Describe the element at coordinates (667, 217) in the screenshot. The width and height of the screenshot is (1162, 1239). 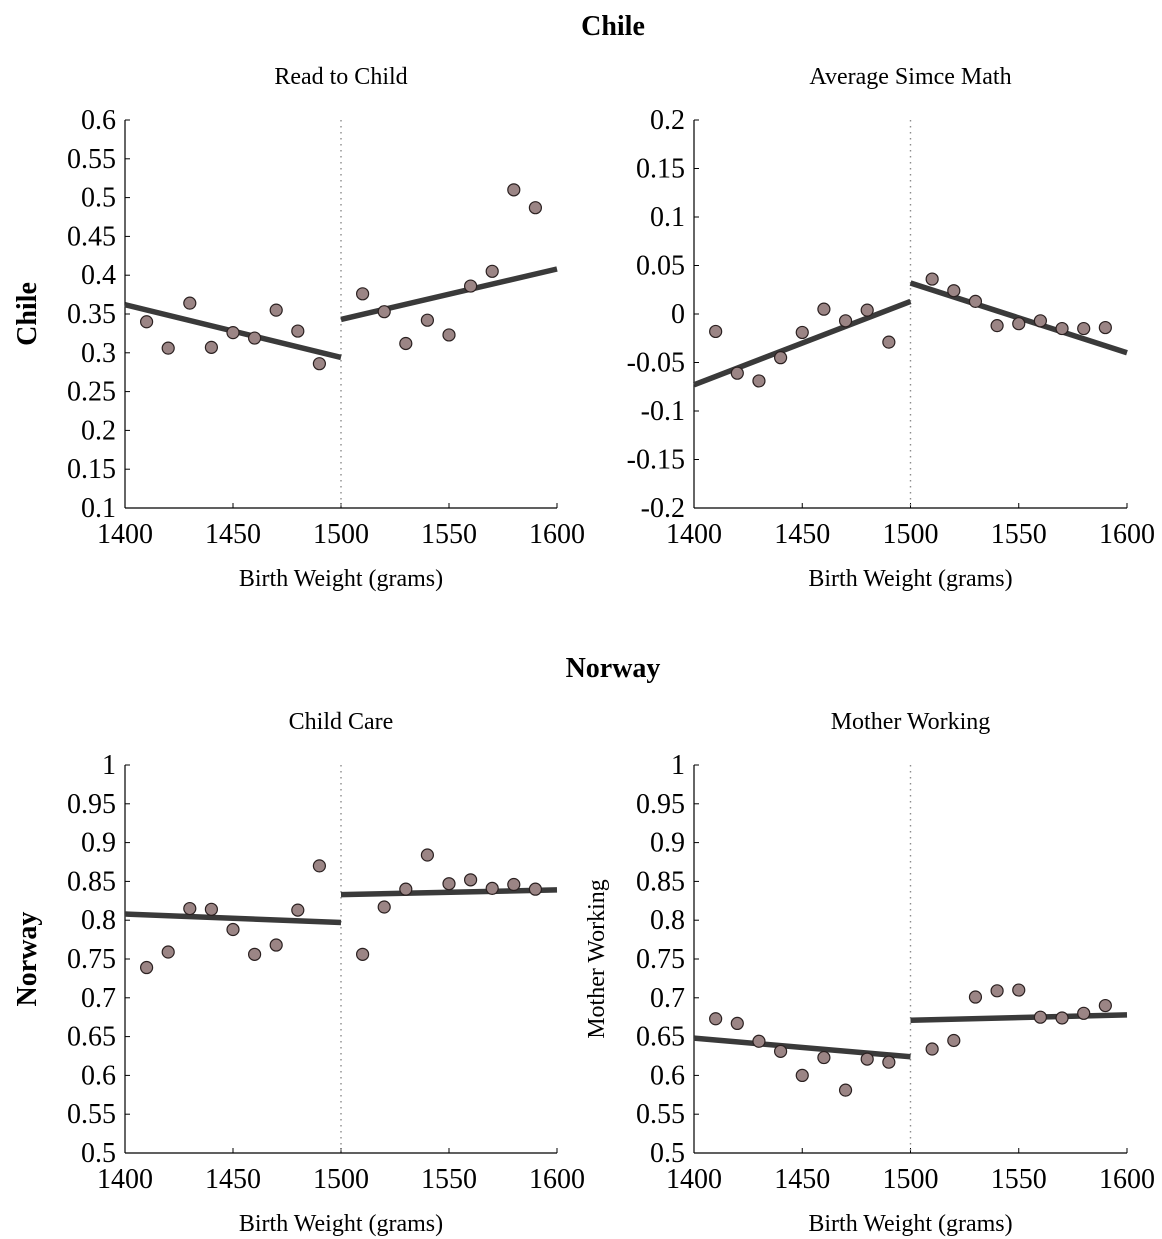
I see `y-tick-label: 0.1` at that location.